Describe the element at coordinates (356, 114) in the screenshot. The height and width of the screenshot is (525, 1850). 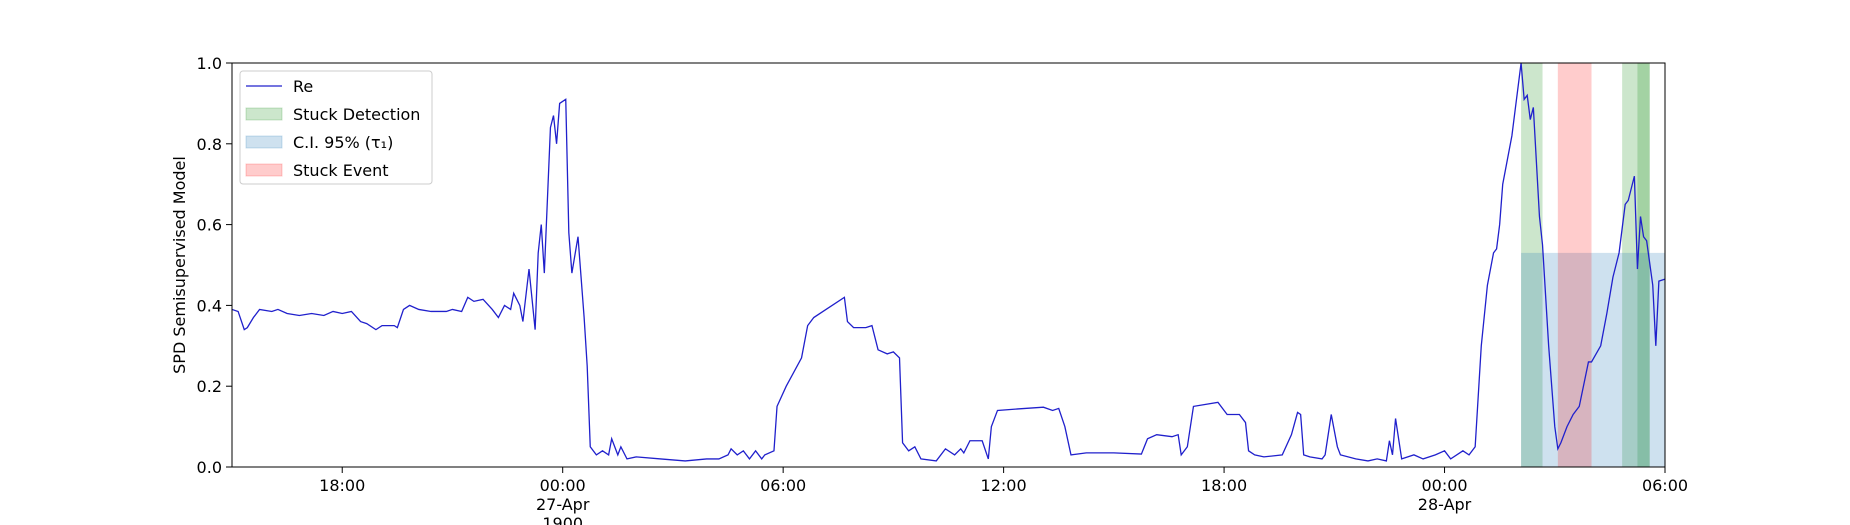
I see `legend-label: Stuck Detection` at that location.